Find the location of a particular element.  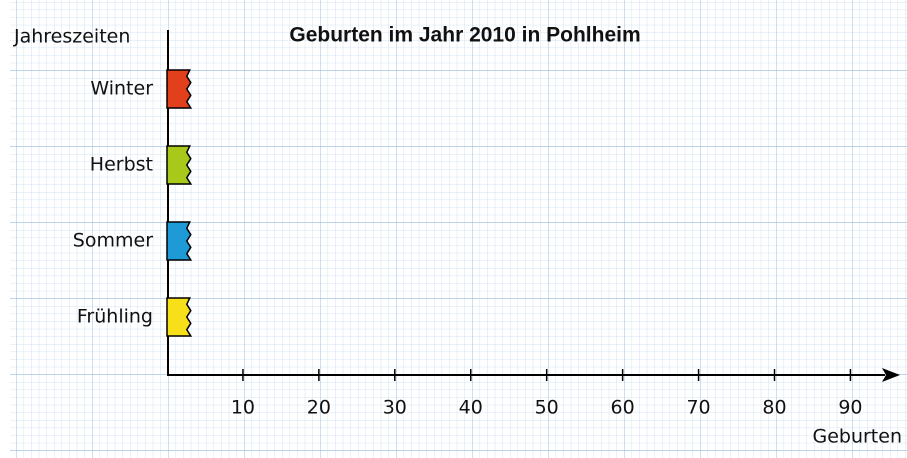

x-tick-label: 40 is located at coordinates (471, 408).